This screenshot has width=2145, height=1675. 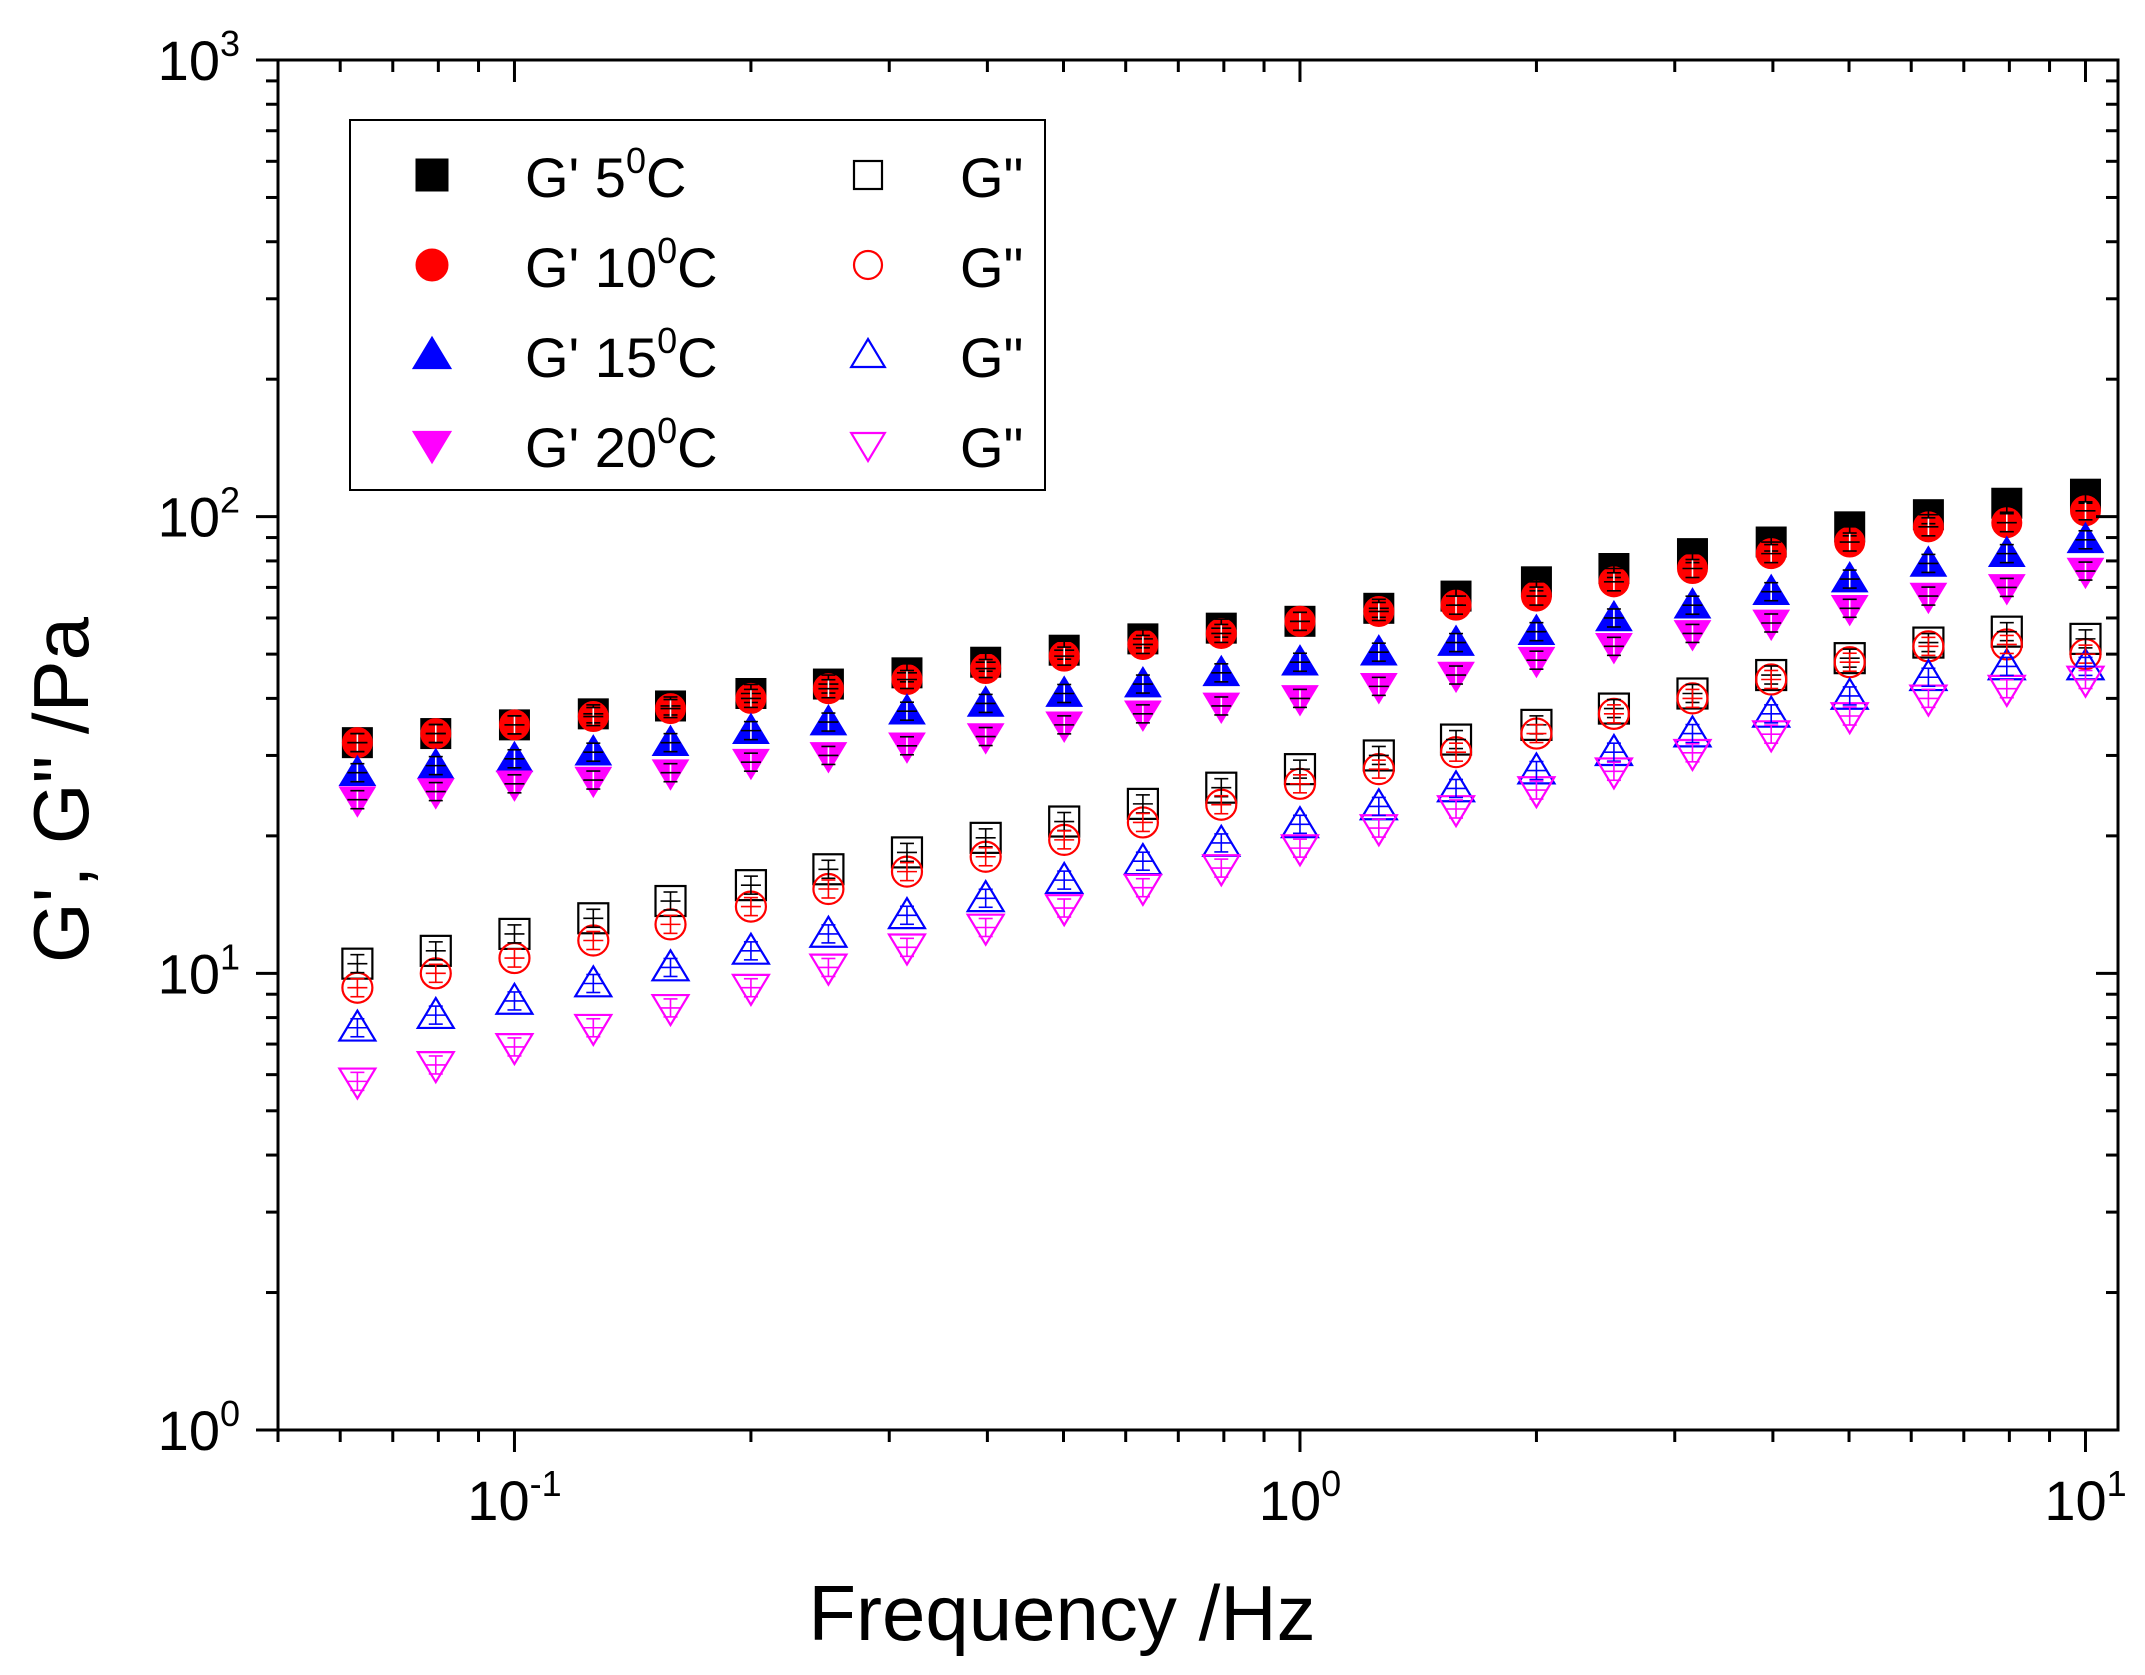 What do you see at coordinates (991, 177) in the screenshot?
I see `legend-label: G"` at bounding box center [991, 177].